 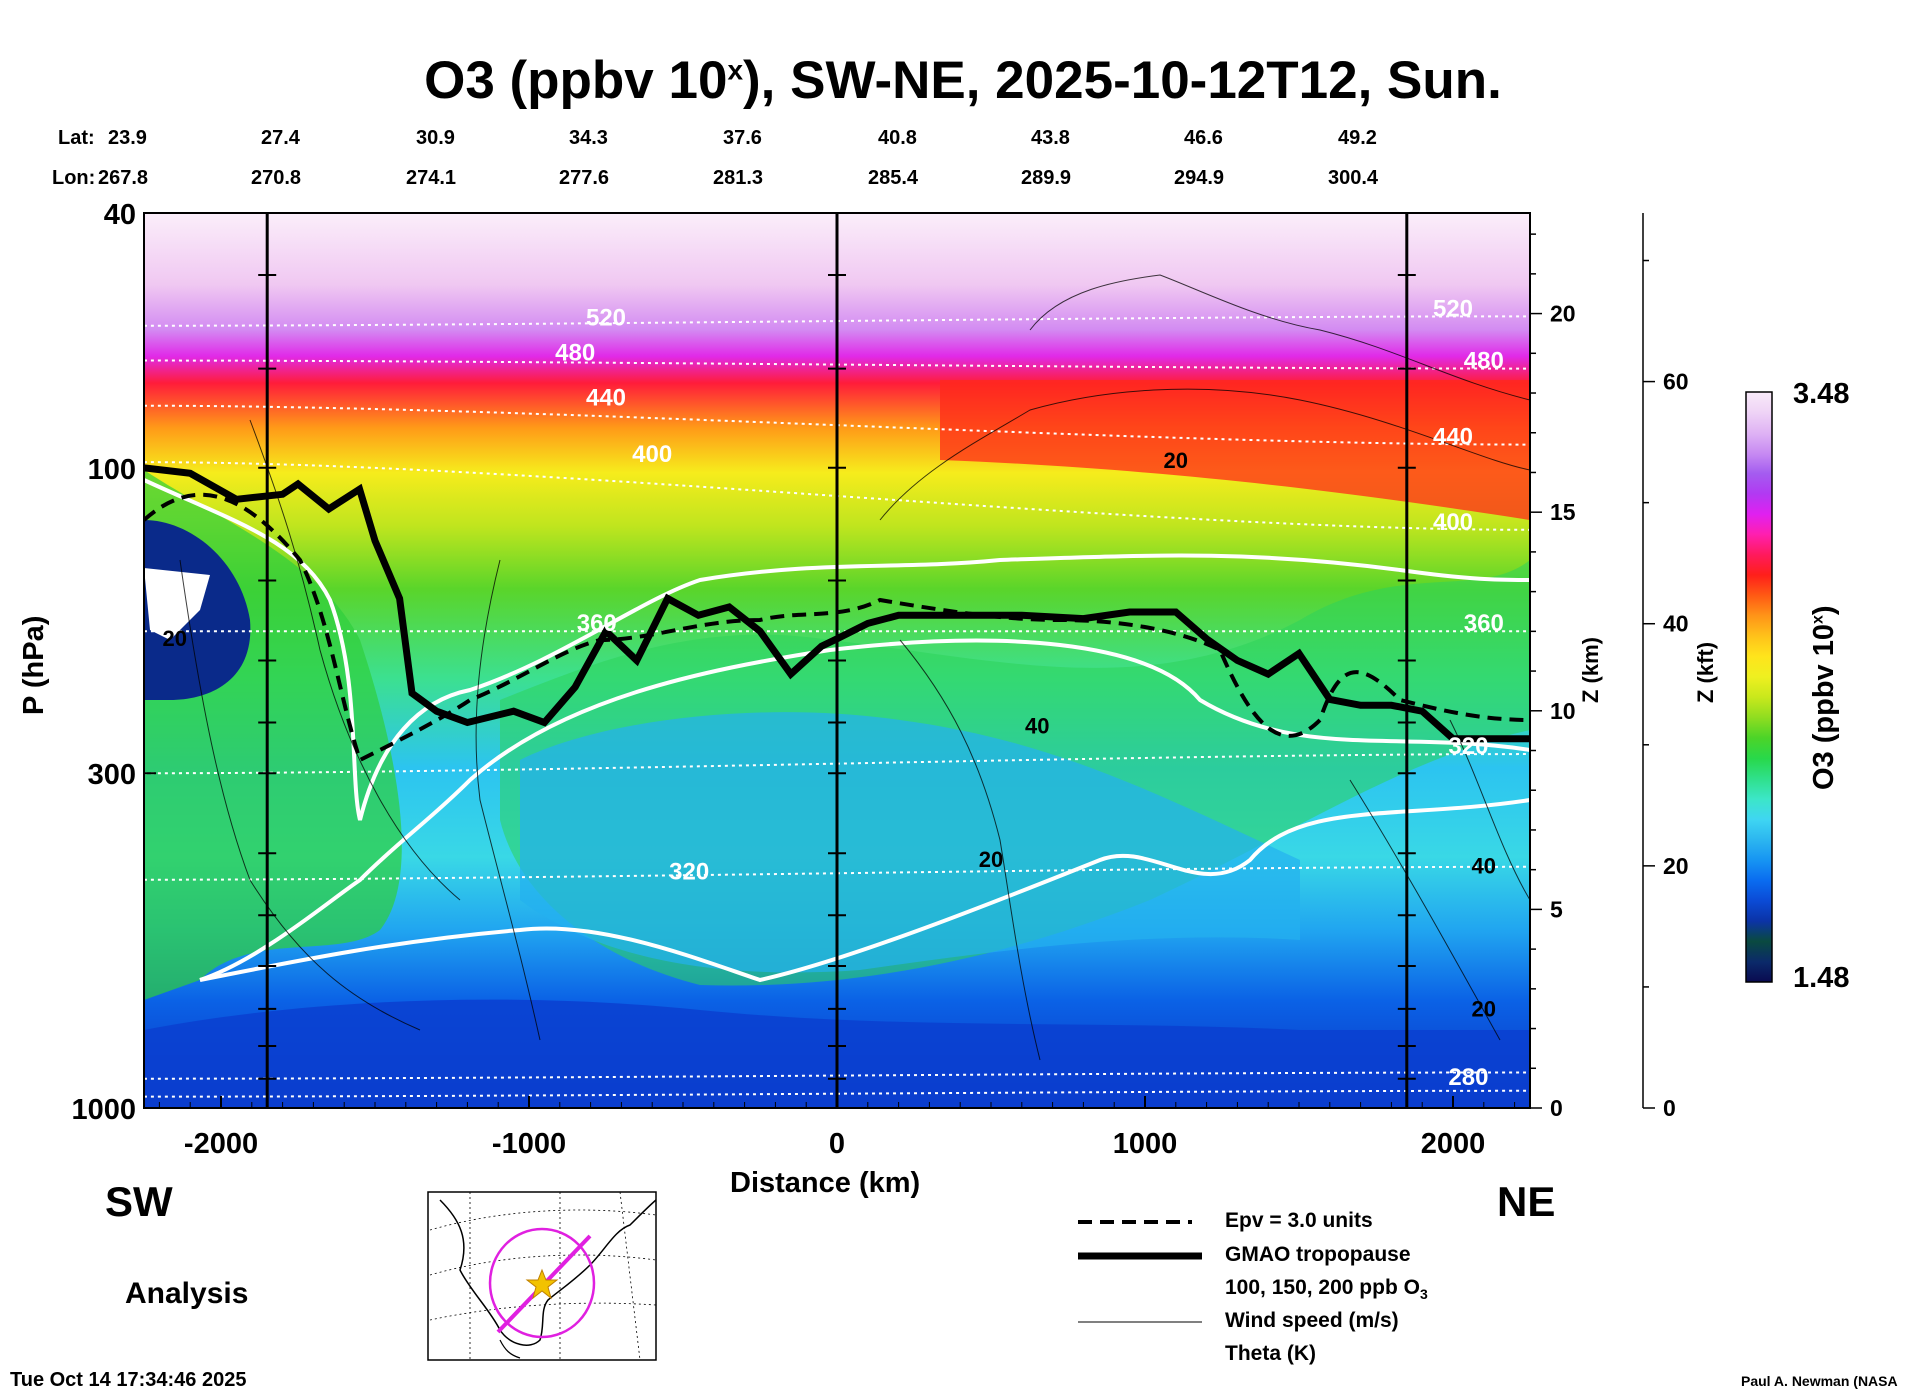 I want to click on z-kft-tick-label: 60, so click(x=1676, y=382).